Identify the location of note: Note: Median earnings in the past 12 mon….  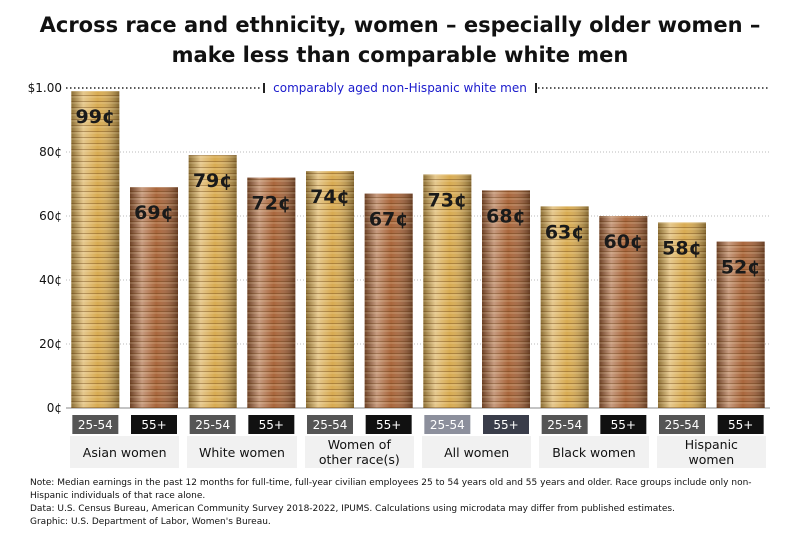
(391, 489).